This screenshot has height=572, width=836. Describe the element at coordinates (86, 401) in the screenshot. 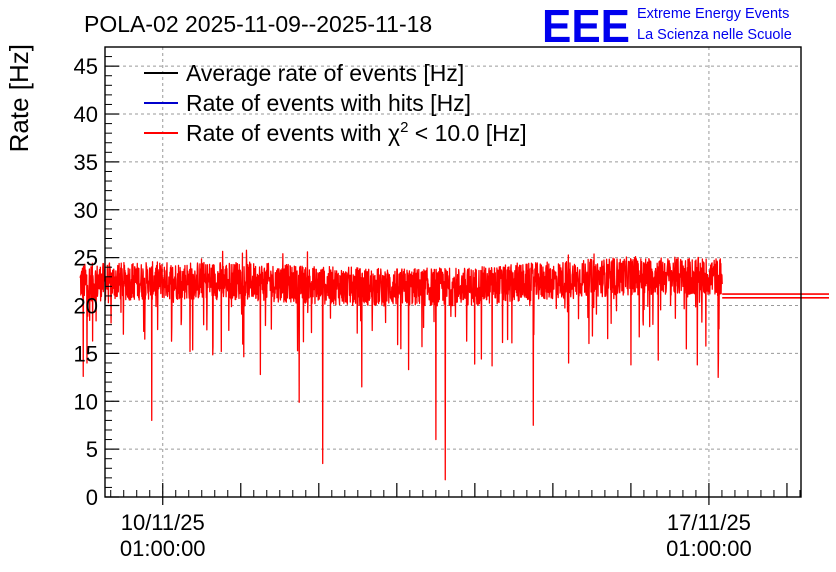

I see `y-tick-label: 10` at that location.